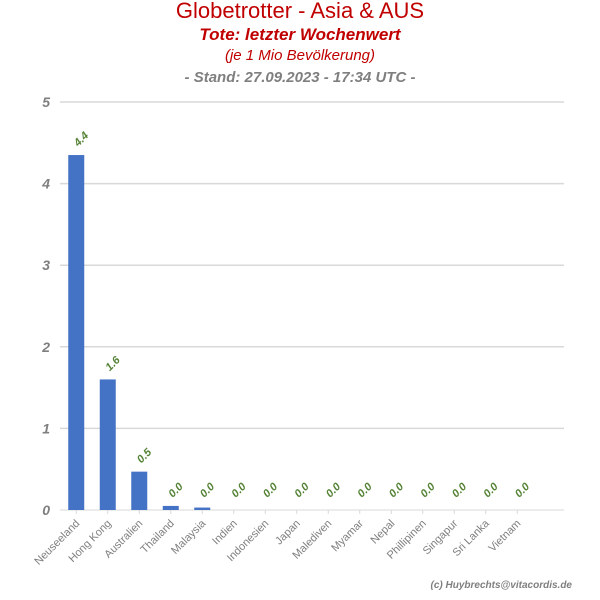  Describe the element at coordinates (225, 533) in the screenshot. I see `x-tick-label: Indien` at that location.